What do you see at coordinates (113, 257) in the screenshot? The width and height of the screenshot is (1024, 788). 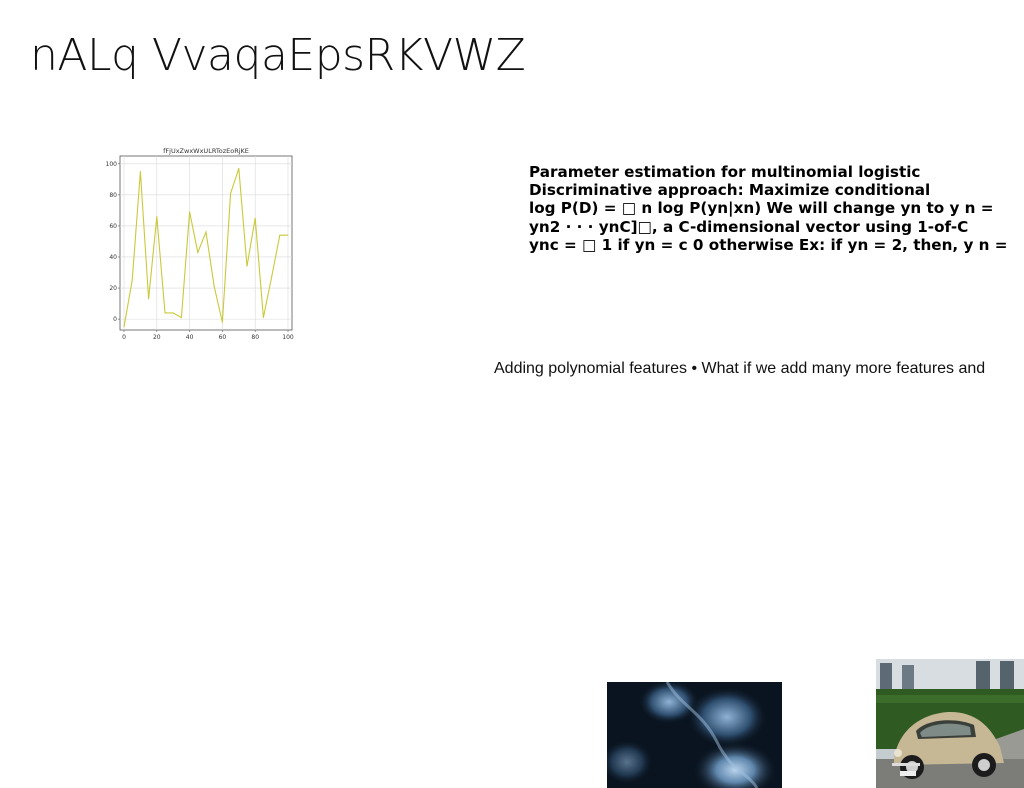 I see `y-tick-label: 40` at bounding box center [113, 257].